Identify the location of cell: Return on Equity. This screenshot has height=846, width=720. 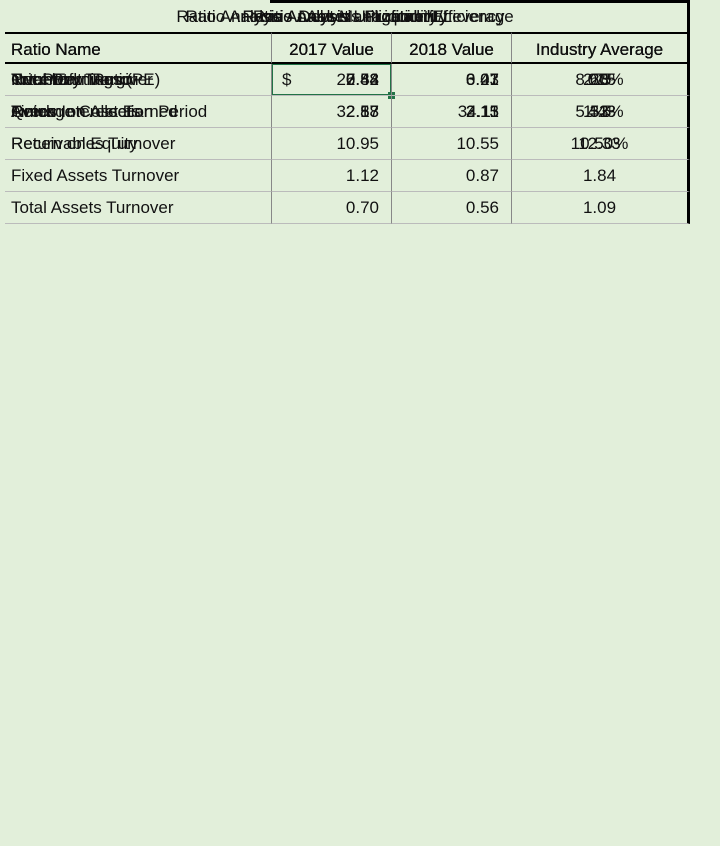
(138, 144).